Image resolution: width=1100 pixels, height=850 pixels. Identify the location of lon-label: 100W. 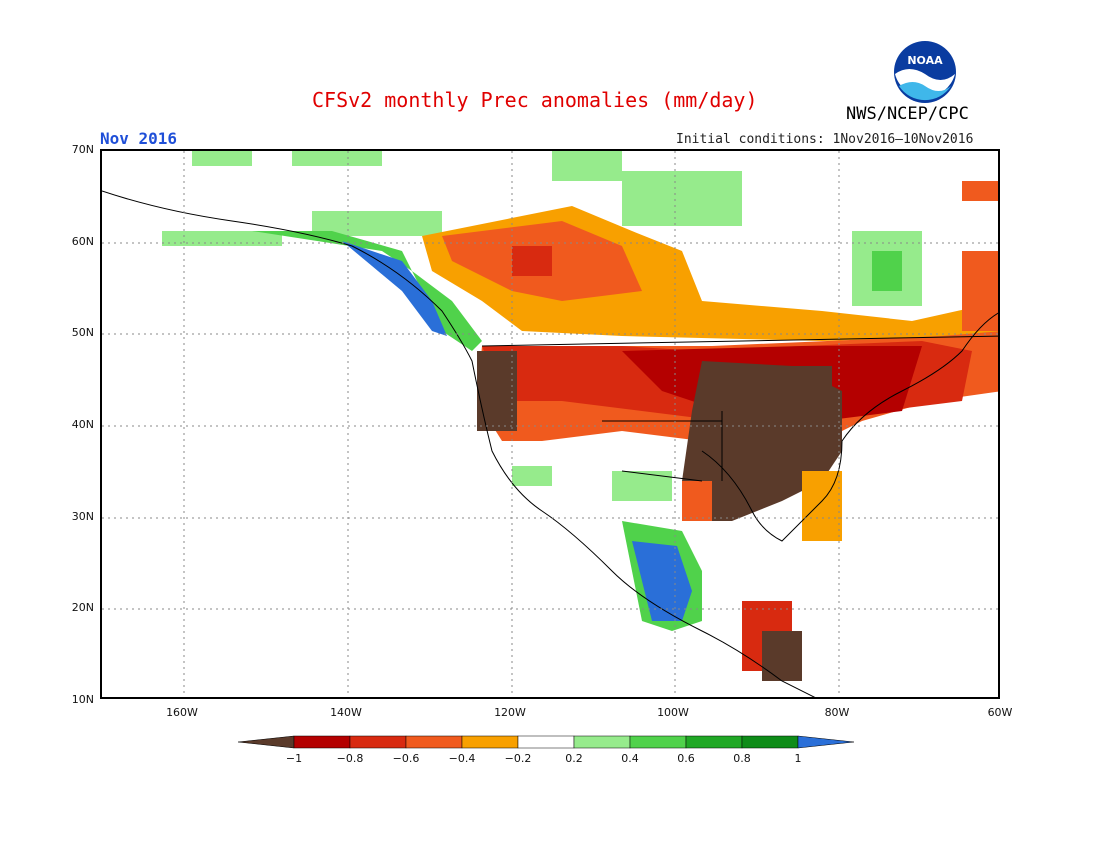
(673, 712).